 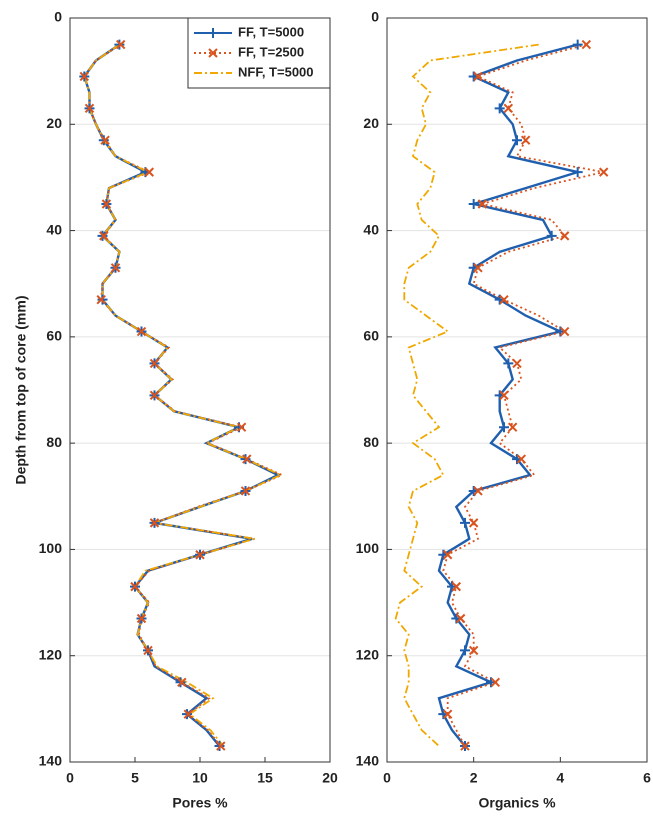 I want to click on x-tick-label: 5, so click(x=135, y=778).